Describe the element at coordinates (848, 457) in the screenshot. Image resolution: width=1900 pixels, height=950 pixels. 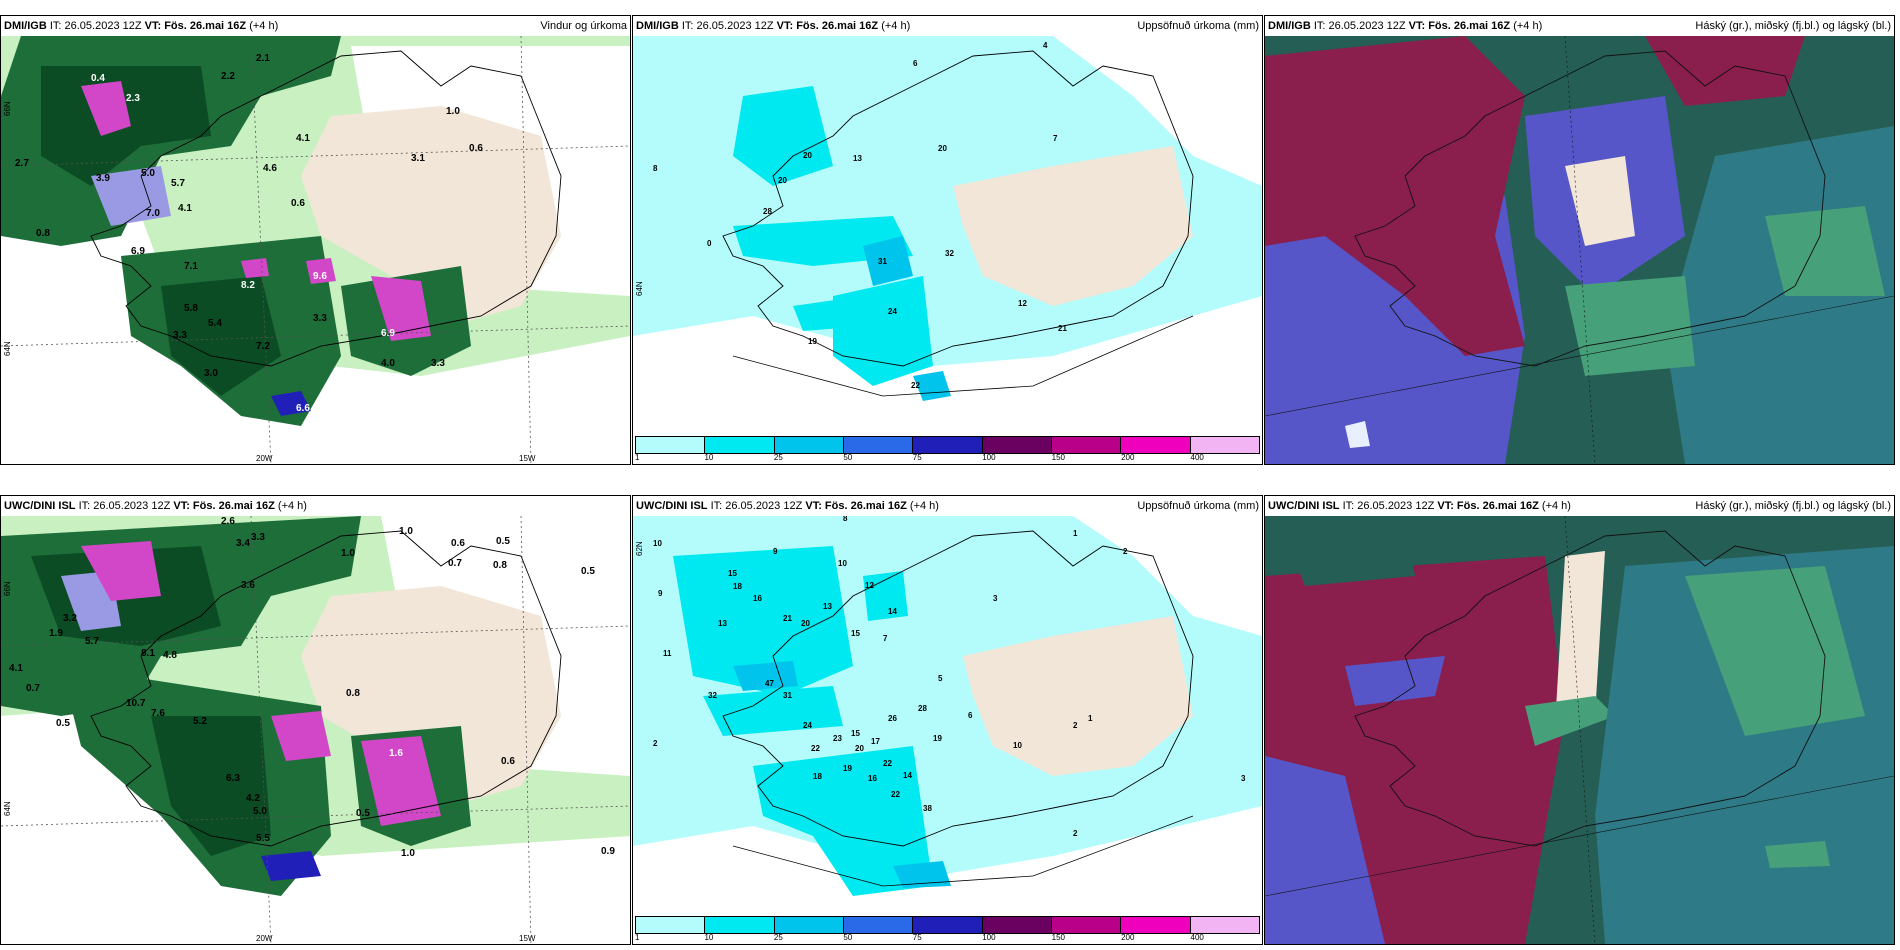
I see `colorbar-tick-label: 50` at that location.